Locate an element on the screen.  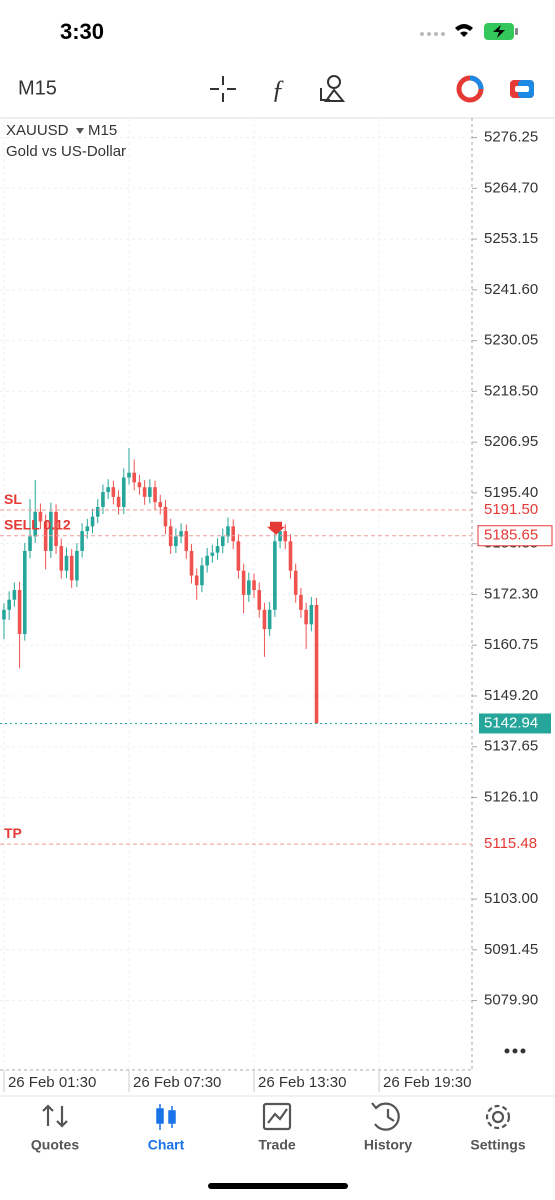
crosshair-icon is located at coordinates (223, 89).